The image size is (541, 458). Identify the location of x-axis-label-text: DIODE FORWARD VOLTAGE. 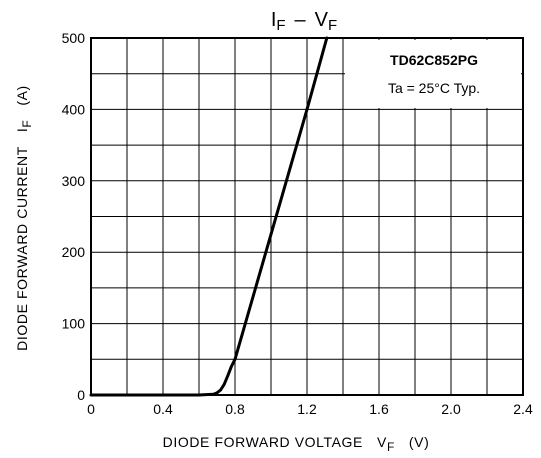
(263, 442).